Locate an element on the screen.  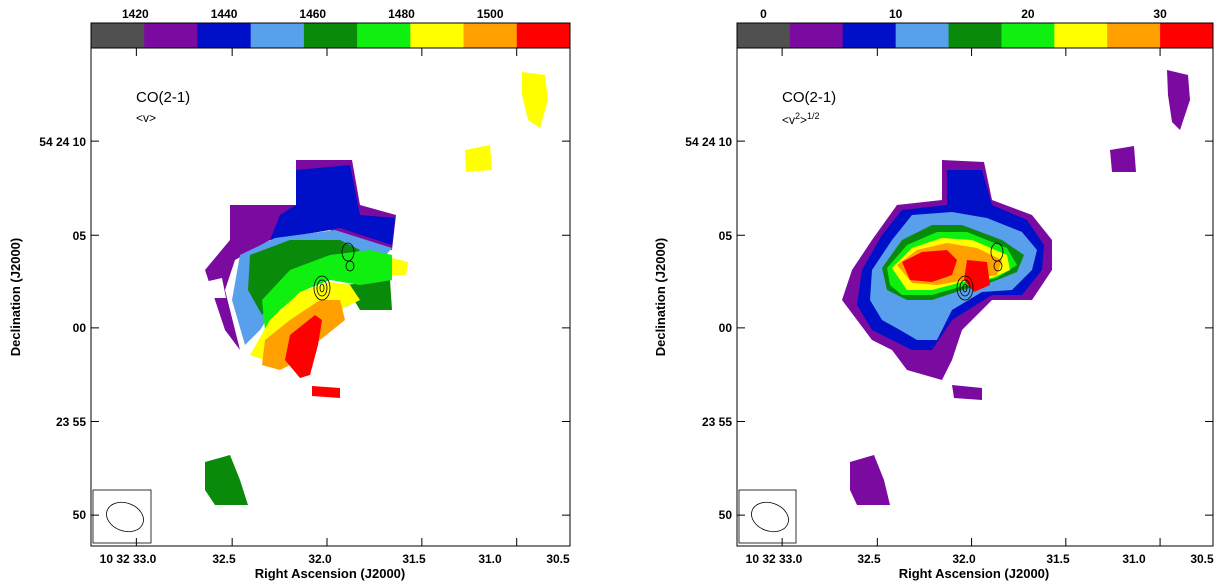
quantity-label: <v> is located at coordinates (146, 118).